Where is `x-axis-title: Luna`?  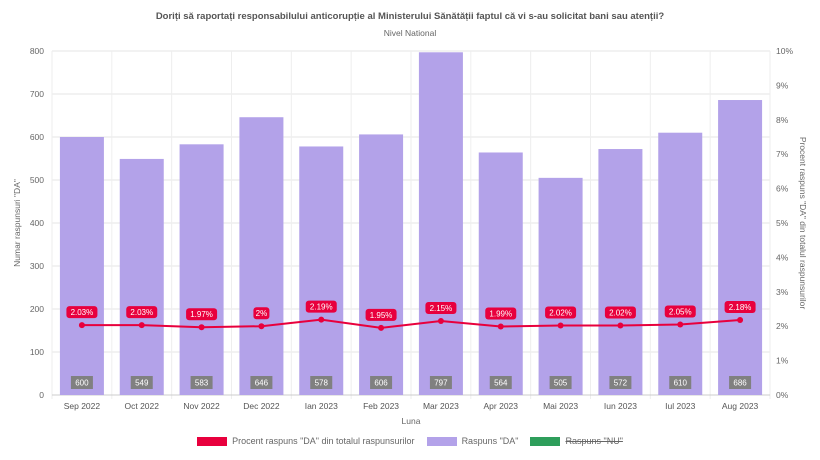
x-axis-title: Luna is located at coordinates (411, 421).